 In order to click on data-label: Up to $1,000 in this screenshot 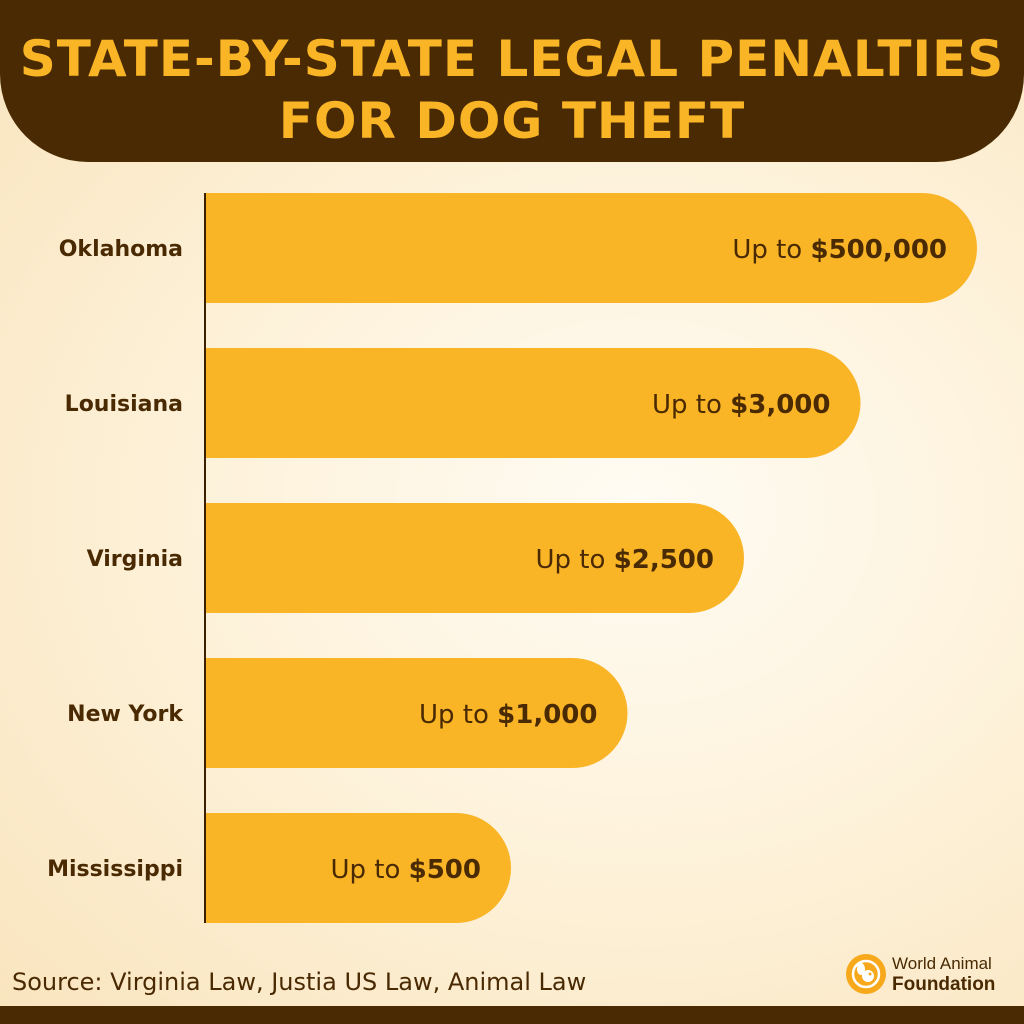, I will do `click(508, 715)`.